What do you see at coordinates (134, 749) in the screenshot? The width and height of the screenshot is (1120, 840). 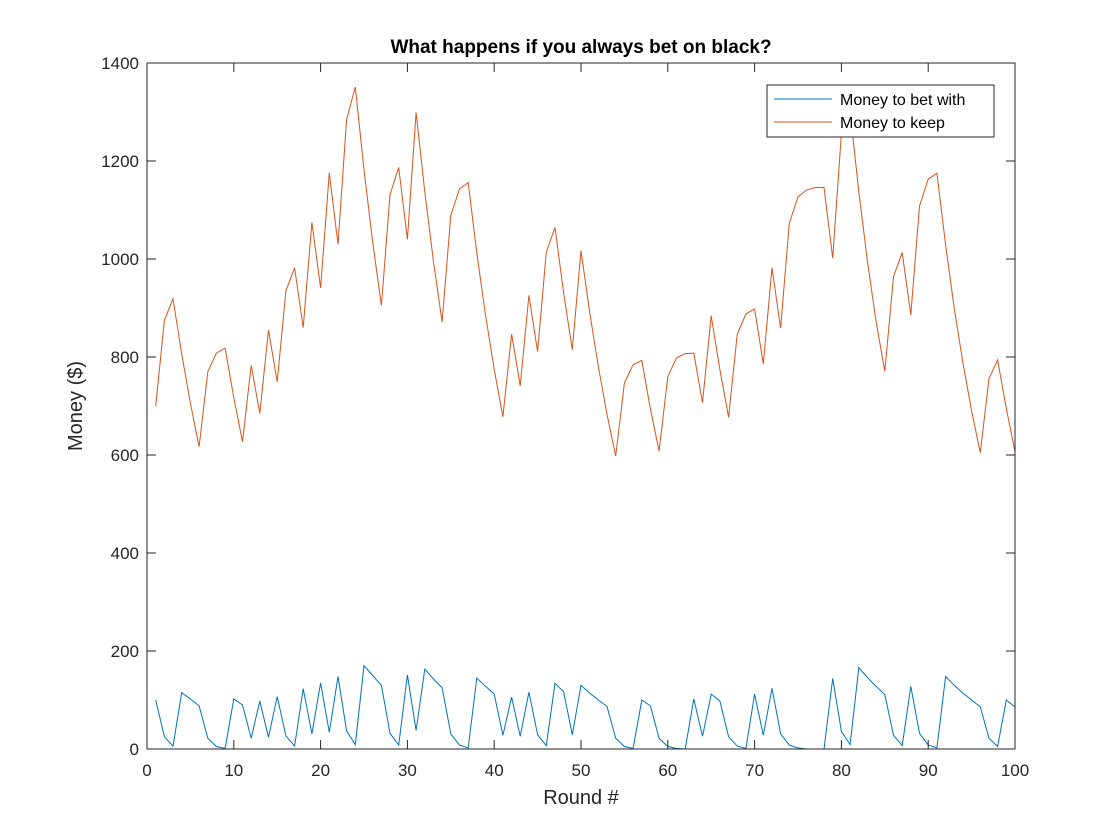 I see `y-tick-label: 0` at bounding box center [134, 749].